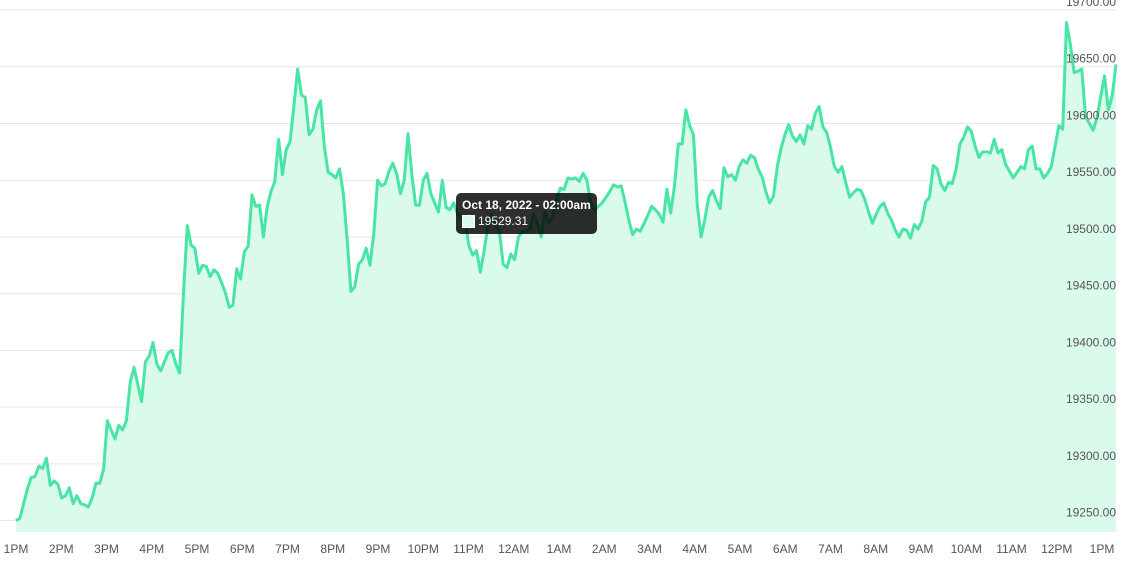 This screenshot has height=563, width=1127. What do you see at coordinates (1011, 549) in the screenshot?
I see `x-tick-label: 11AM` at bounding box center [1011, 549].